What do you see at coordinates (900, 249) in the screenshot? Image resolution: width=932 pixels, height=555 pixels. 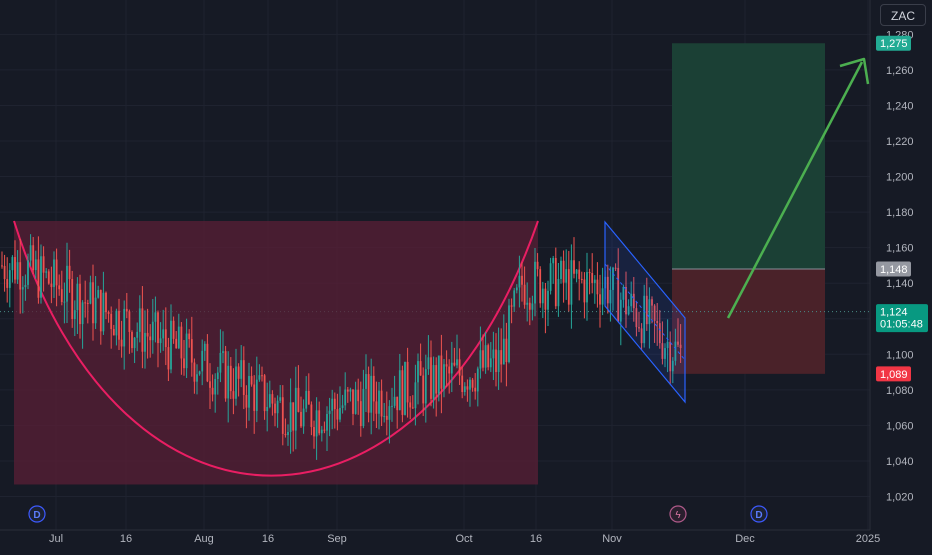 I see `price-tick-label: 1,160` at bounding box center [900, 249].